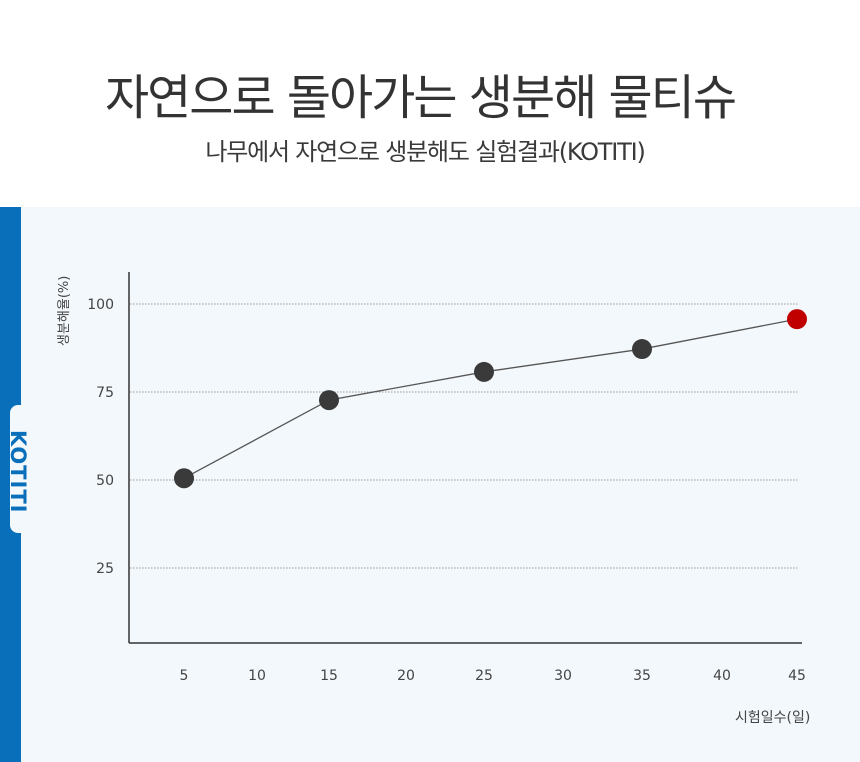 The height and width of the screenshot is (762, 860). Describe the element at coordinates (425, 152) in the screenshot. I see `page-subtitle: 나무에서 자연으로 생분해도 실험결과(KOTITI)` at that location.